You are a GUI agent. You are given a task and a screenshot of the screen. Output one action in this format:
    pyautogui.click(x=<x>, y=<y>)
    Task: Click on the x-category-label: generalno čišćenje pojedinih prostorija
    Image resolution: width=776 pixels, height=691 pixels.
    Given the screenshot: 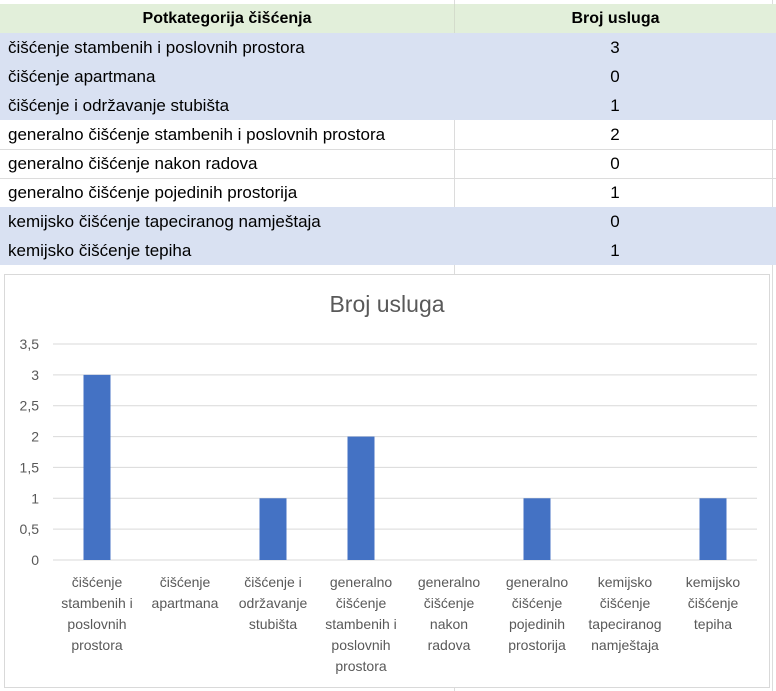 What is the action you would take?
    pyautogui.click(x=537, y=614)
    